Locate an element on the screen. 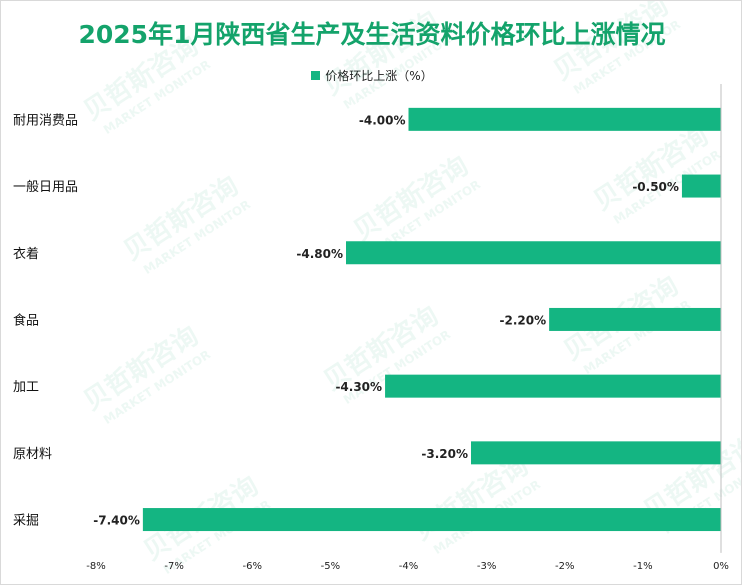 This screenshot has width=742, height=585. x-tick-label: 0% is located at coordinates (721, 566).